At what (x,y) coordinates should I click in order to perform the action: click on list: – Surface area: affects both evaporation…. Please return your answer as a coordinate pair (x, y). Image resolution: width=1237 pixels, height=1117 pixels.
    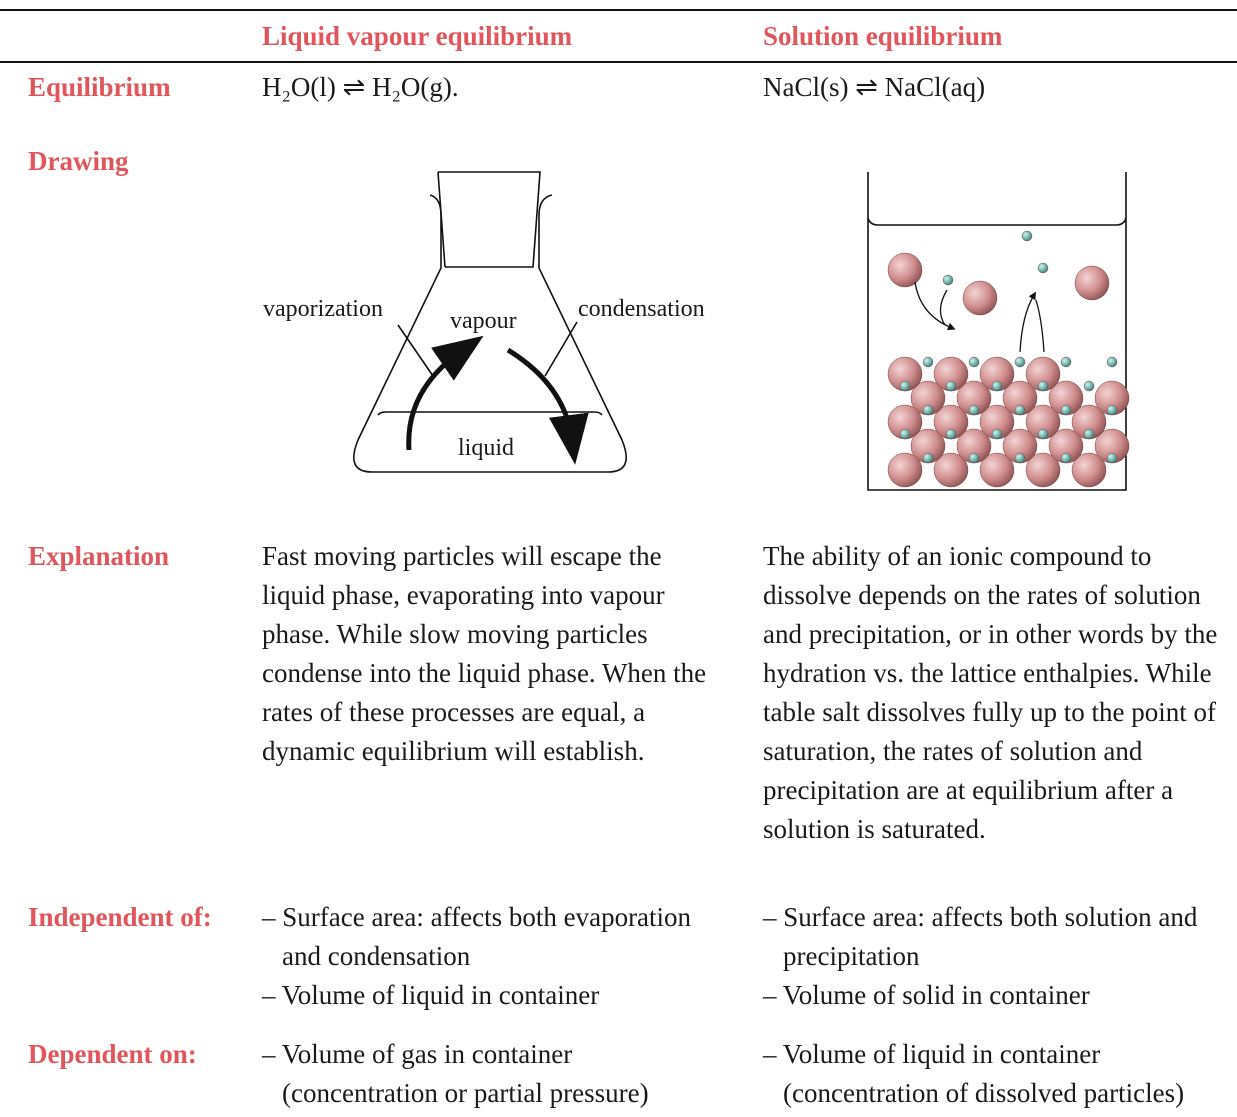
    Looking at the image, I should click on (497, 956).